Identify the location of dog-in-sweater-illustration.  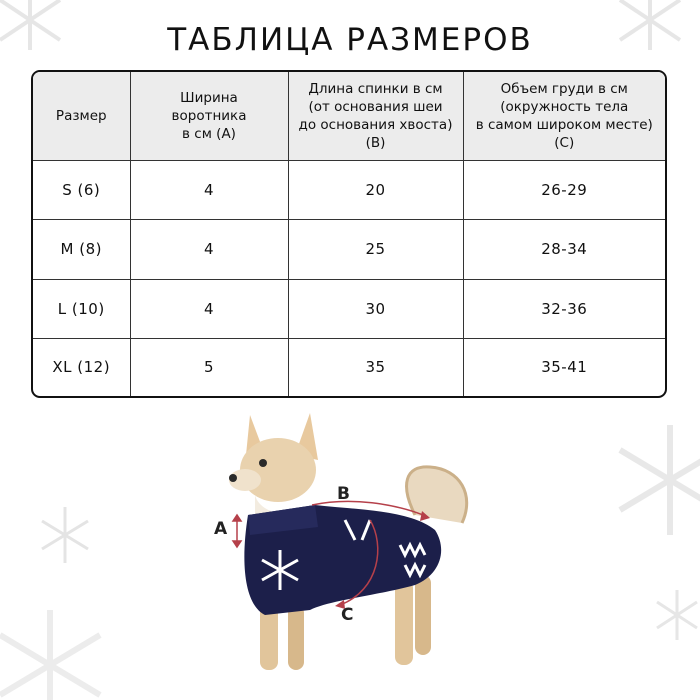
(349, 541).